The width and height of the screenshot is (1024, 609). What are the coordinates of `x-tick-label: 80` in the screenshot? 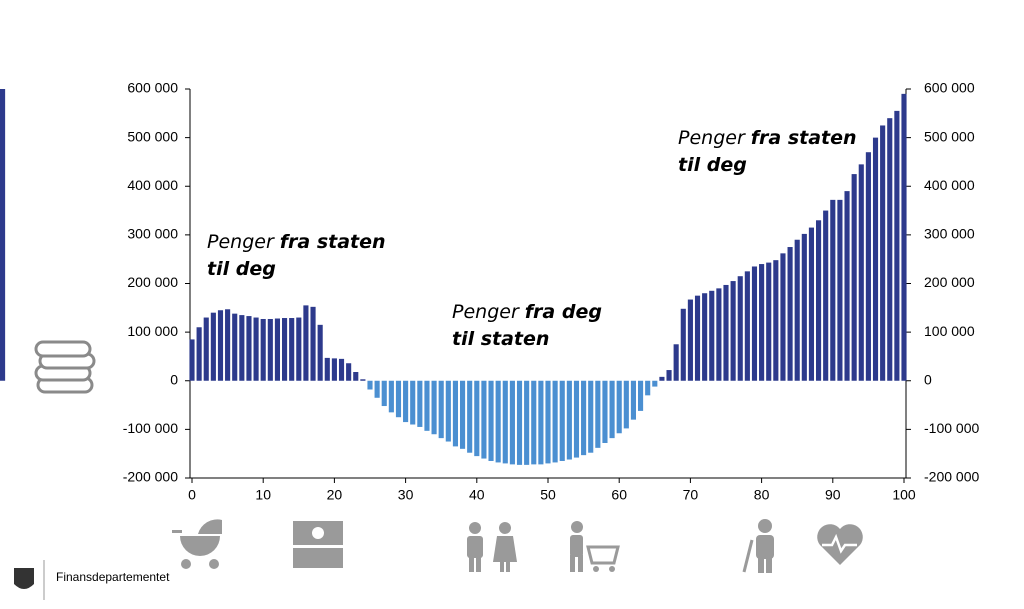 It's located at (762, 495).